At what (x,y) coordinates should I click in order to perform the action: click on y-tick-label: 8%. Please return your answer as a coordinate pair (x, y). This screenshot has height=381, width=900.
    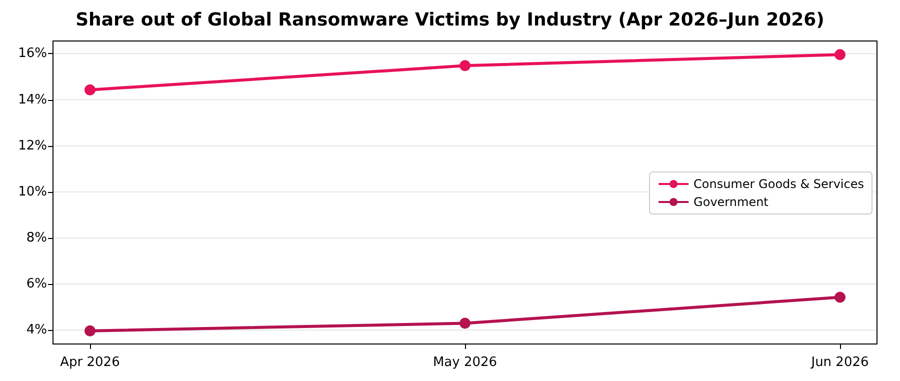
    Looking at the image, I should click on (36, 238).